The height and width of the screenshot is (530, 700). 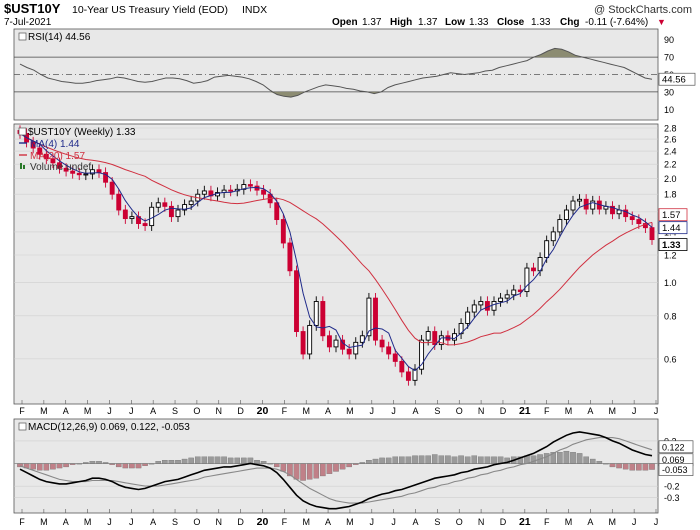 I want to click on rsi-line, so click(x=336, y=72).